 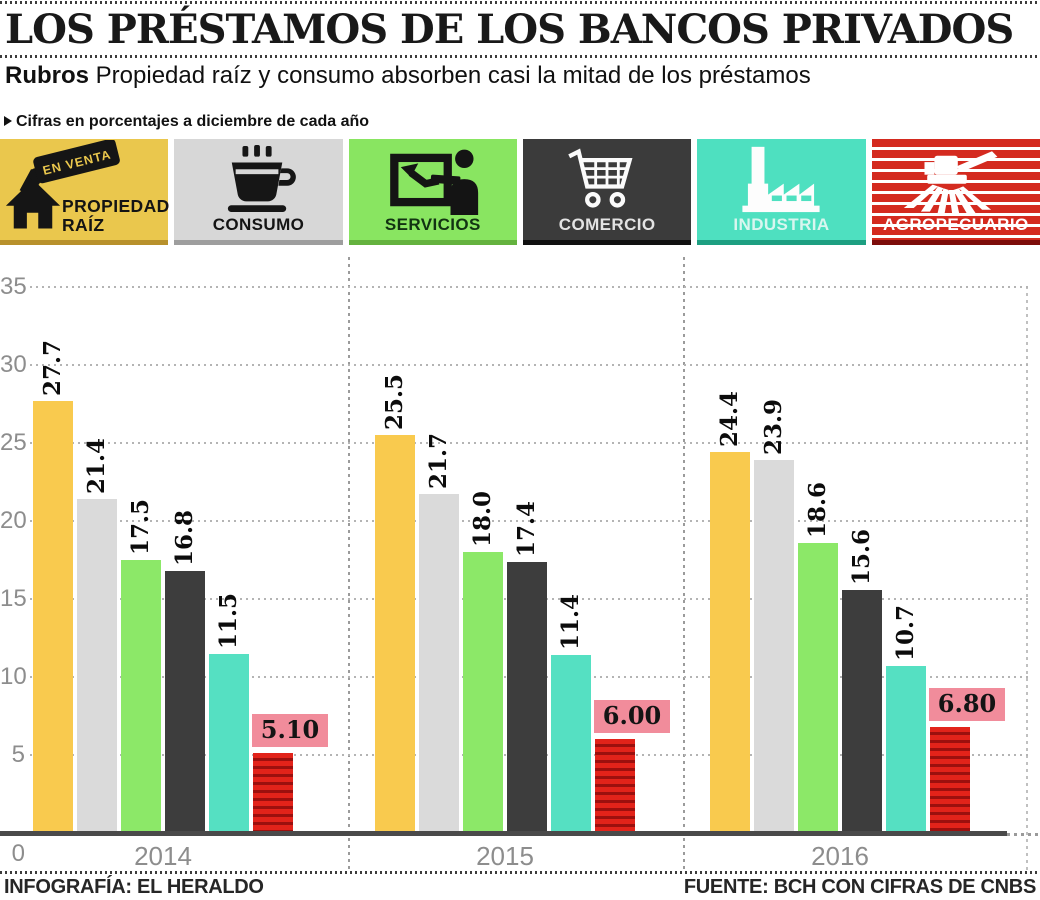 I want to click on bar-comercio-2014, so click(x=185, y=702).